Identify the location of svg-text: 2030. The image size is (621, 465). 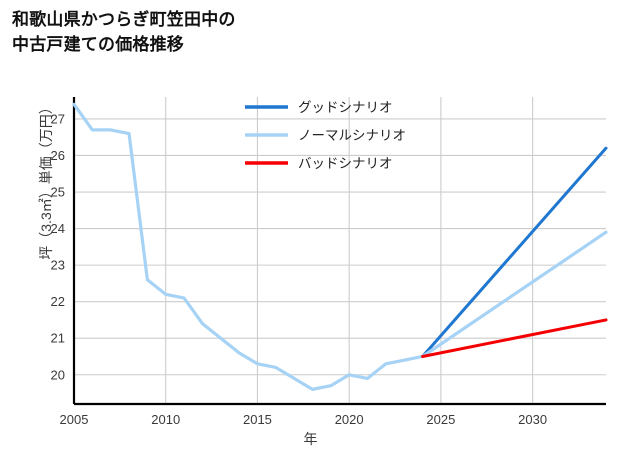
(532, 419).